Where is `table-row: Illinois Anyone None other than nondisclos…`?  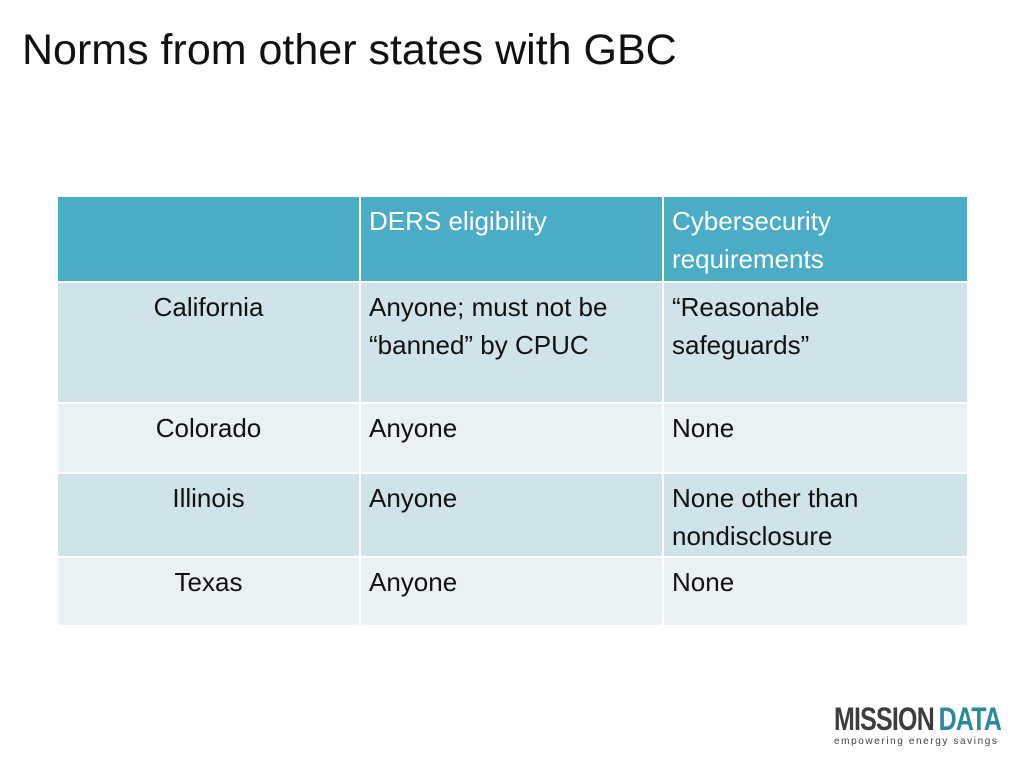
table-row: Illinois Anyone None other than nondisclos… is located at coordinates (512, 515).